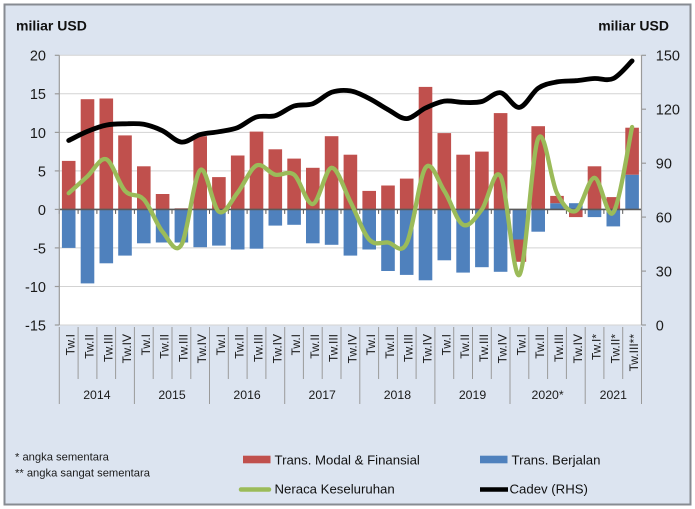 This screenshot has width=695, height=509. Describe the element at coordinates (97, 395) in the screenshot. I see `svg-text: 2014` at that location.